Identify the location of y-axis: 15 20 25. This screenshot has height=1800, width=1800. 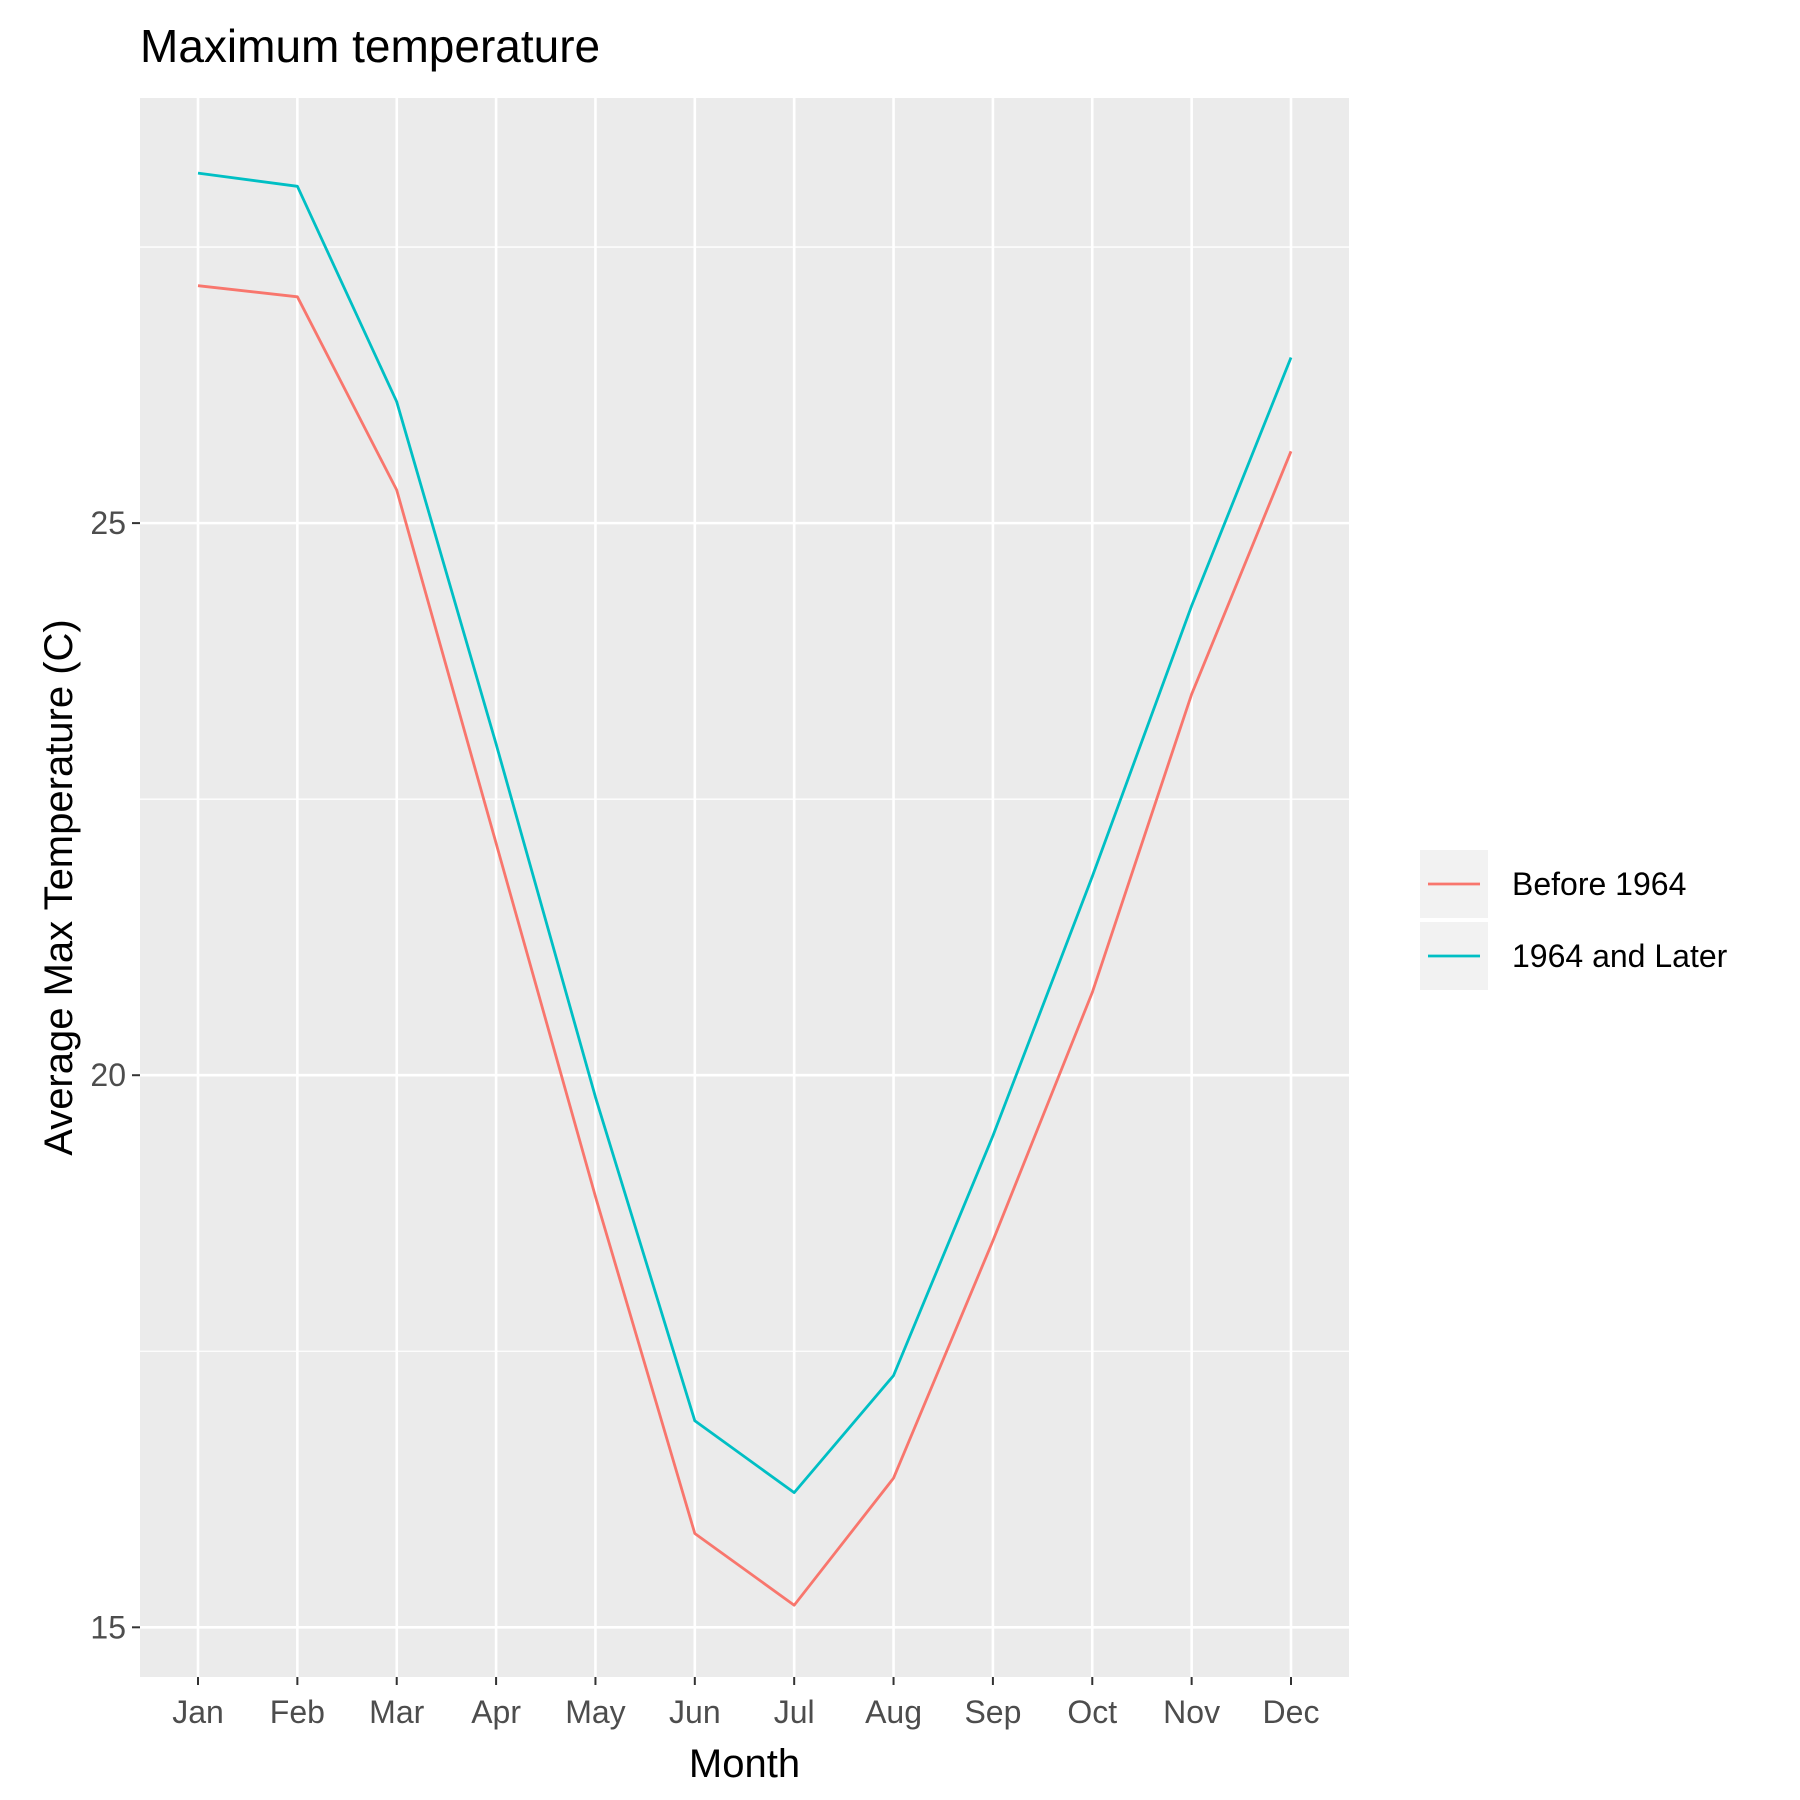
(115, 1075).